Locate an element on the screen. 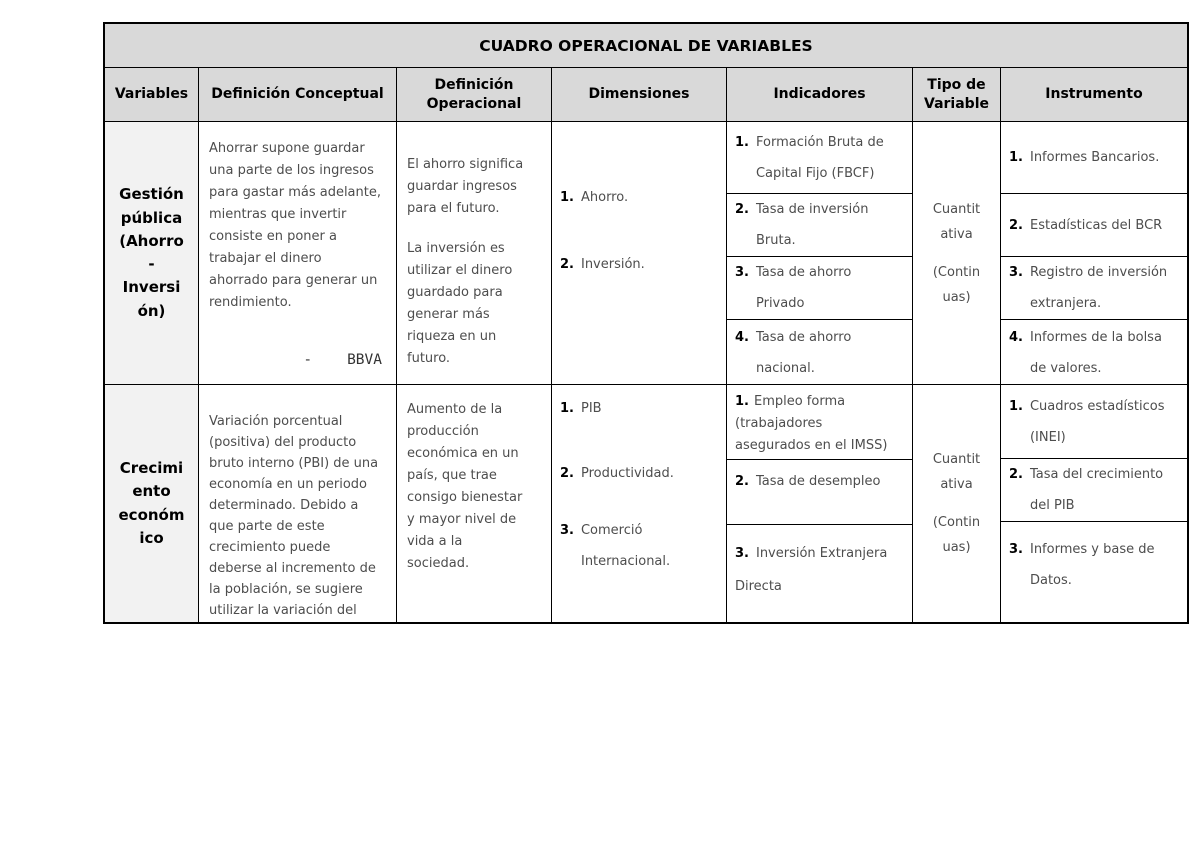 This screenshot has height=849, width=1200. item-text: Informes Bancarios. is located at coordinates (1094, 157).